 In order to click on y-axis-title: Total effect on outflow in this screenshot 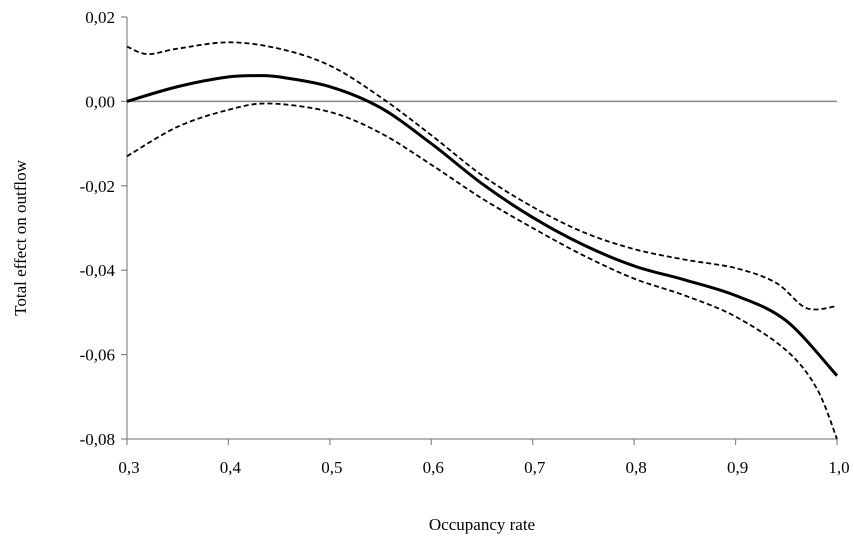, I will do `click(20, 237)`.